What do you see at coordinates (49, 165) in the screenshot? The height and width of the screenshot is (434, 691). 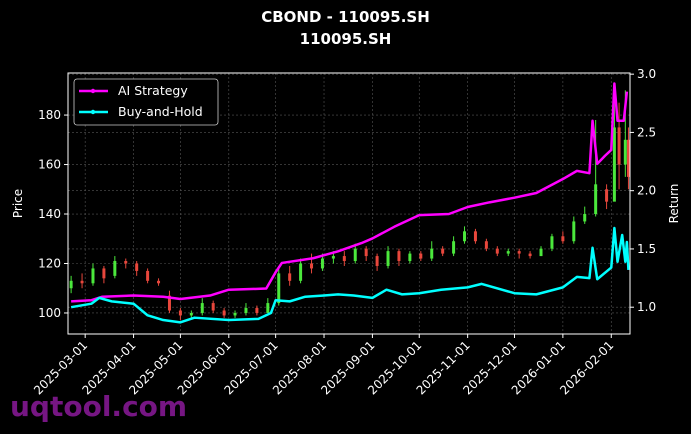 I see `y-tick-label-left: 160` at bounding box center [49, 165].